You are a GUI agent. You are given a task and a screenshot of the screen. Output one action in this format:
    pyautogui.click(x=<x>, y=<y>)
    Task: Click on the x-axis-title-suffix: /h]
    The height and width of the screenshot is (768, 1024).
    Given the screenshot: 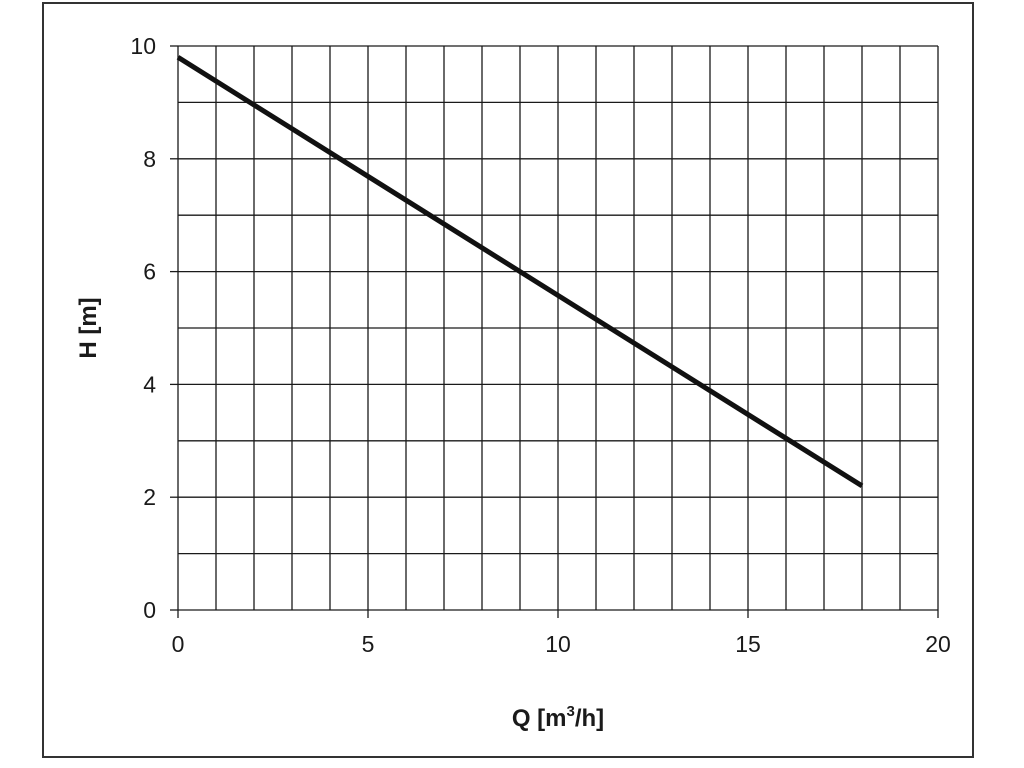 What is the action you would take?
    pyautogui.click(x=589, y=718)
    